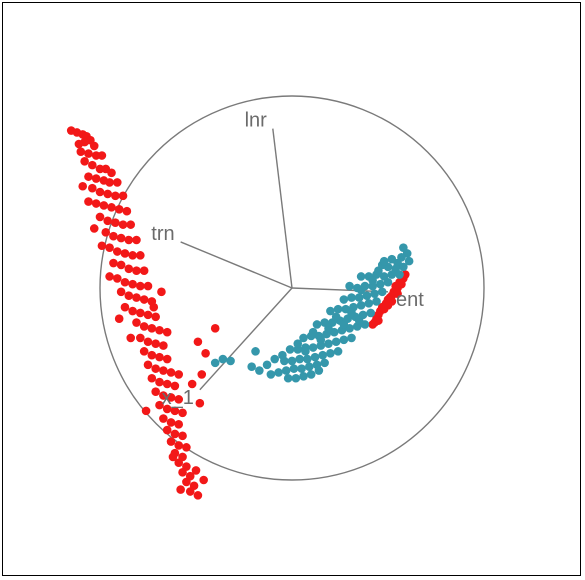 The width and height of the screenshot is (585, 580). I want to click on axis-label-x-1: x_1, so click(178, 398).